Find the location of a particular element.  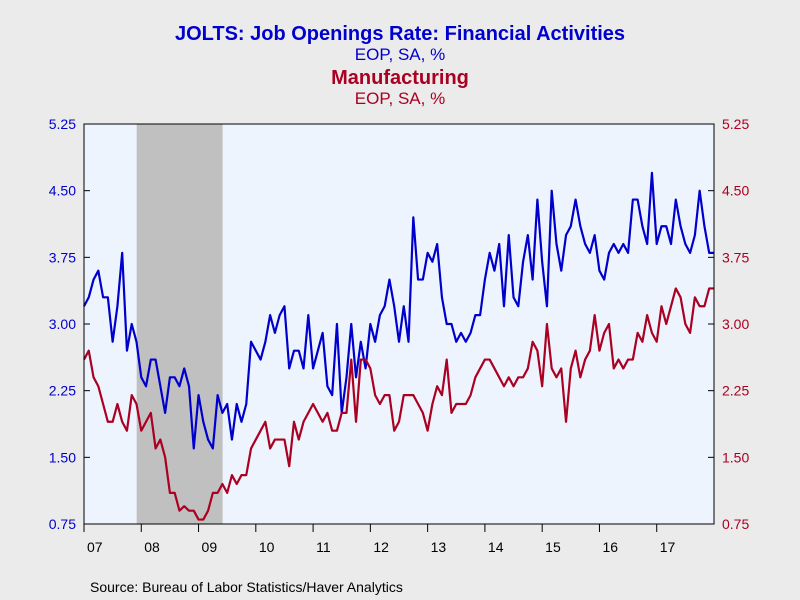

chart-title-2: Manufacturing is located at coordinates (400, 78).